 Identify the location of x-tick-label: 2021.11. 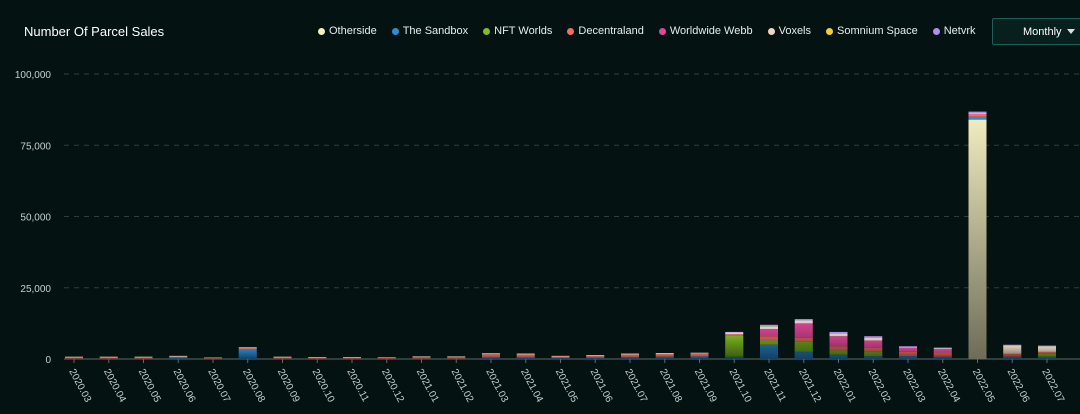
(774, 385).